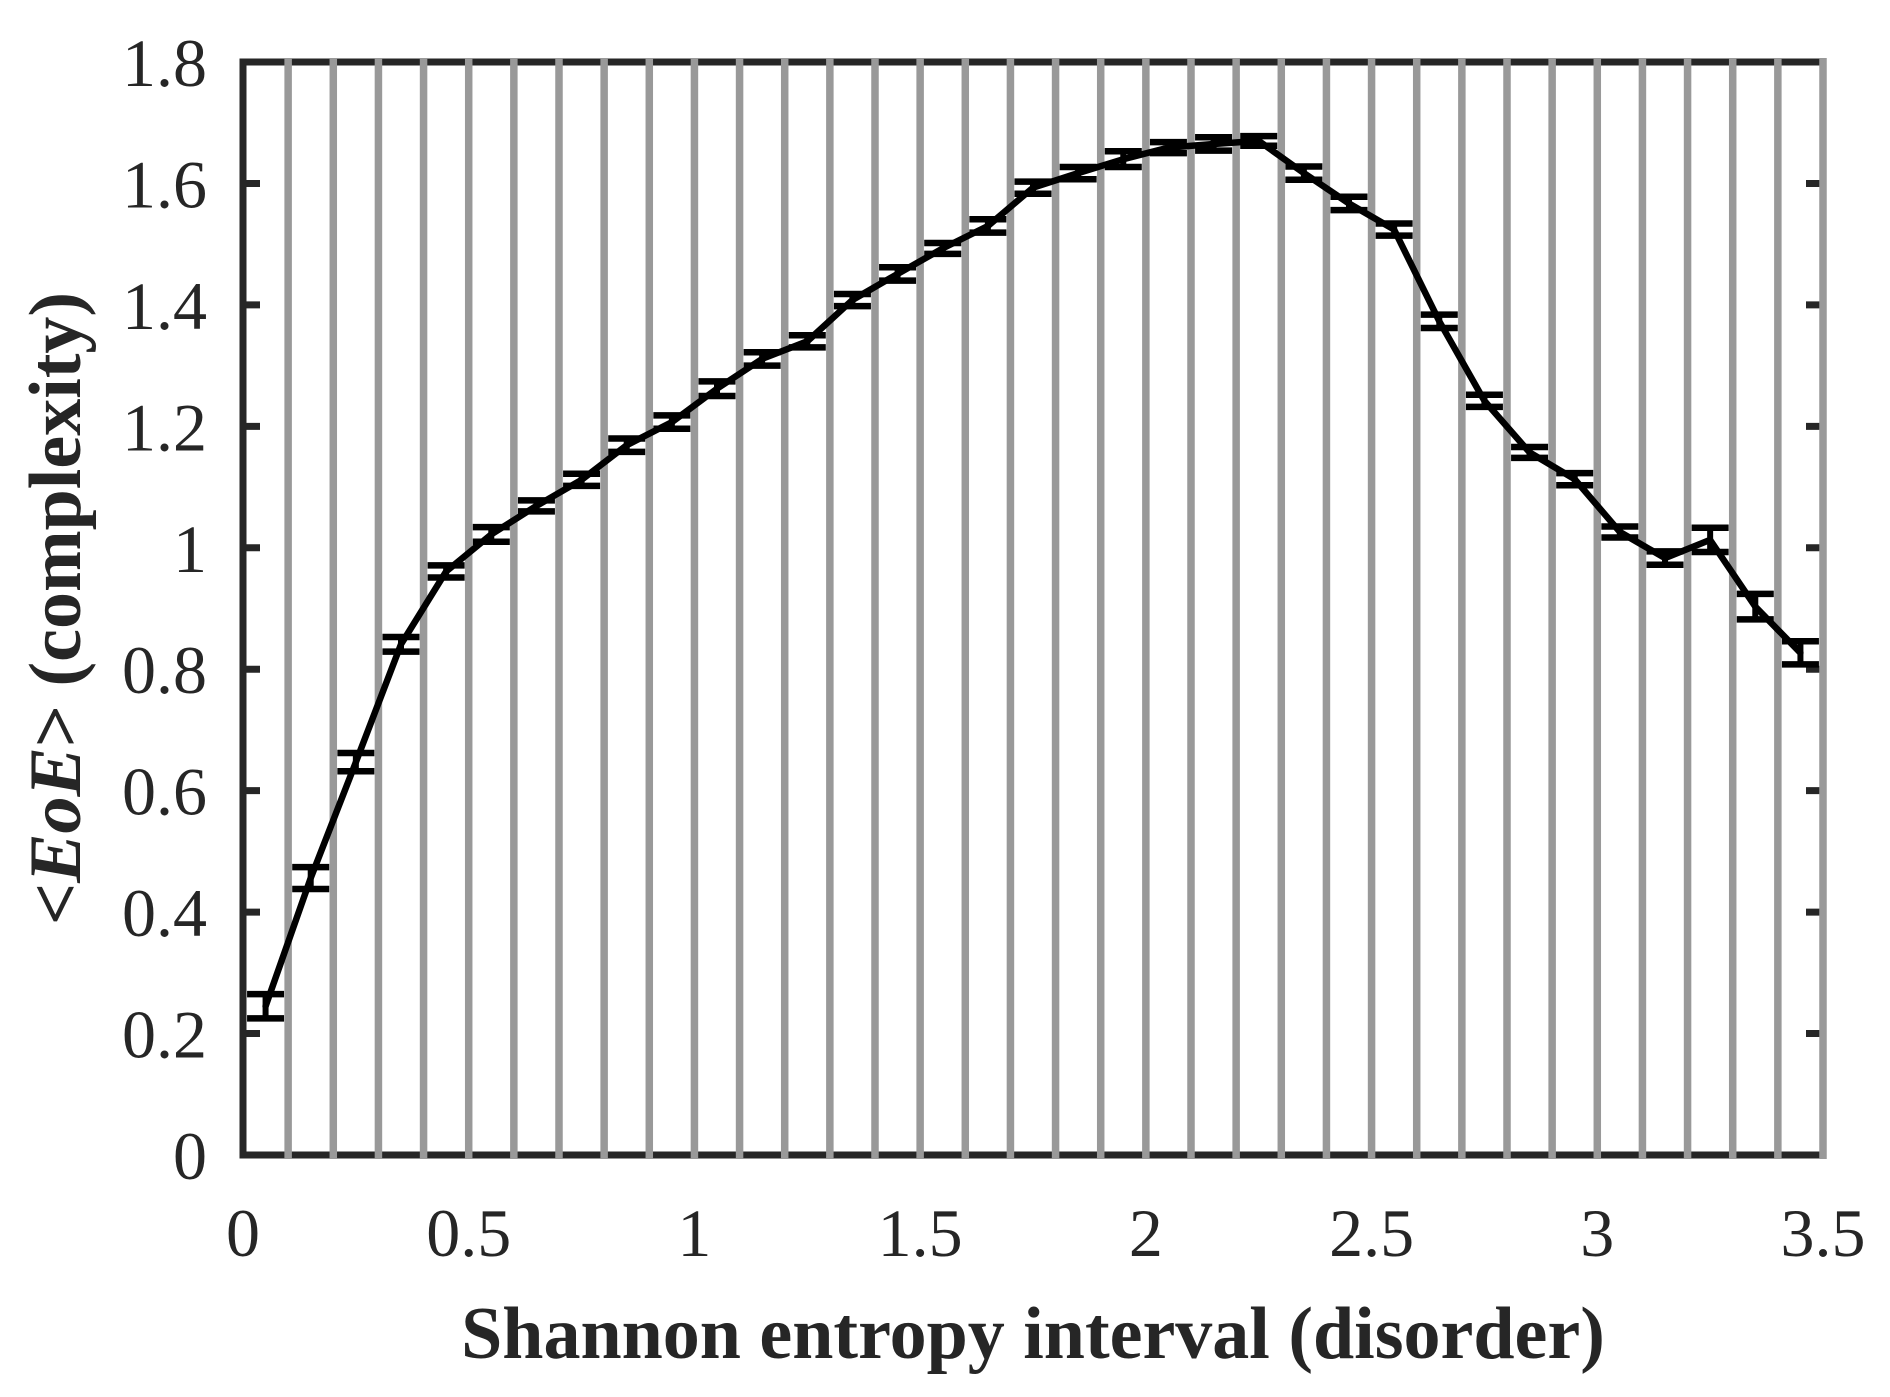 The width and height of the screenshot is (1890, 1397). What do you see at coordinates (1823, 1233) in the screenshot?
I see `x-tick-label: 3.5` at bounding box center [1823, 1233].